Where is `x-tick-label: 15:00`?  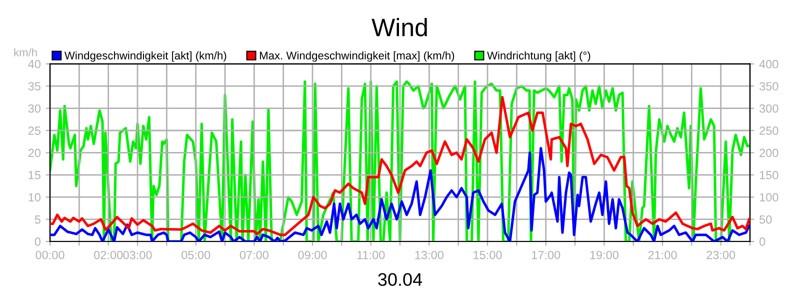
x-tick-label: 15:00 is located at coordinates (488, 255).